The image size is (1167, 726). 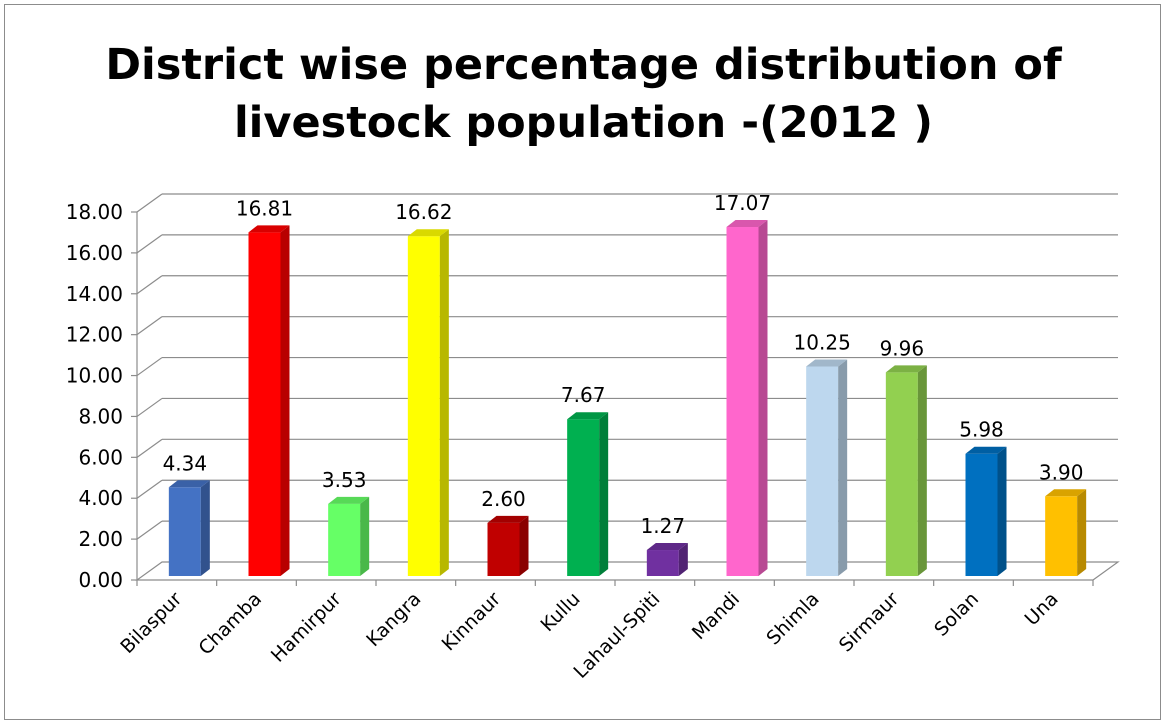 I want to click on chart-title-line-2: livestock population -(2012 ), so click(x=583, y=123).